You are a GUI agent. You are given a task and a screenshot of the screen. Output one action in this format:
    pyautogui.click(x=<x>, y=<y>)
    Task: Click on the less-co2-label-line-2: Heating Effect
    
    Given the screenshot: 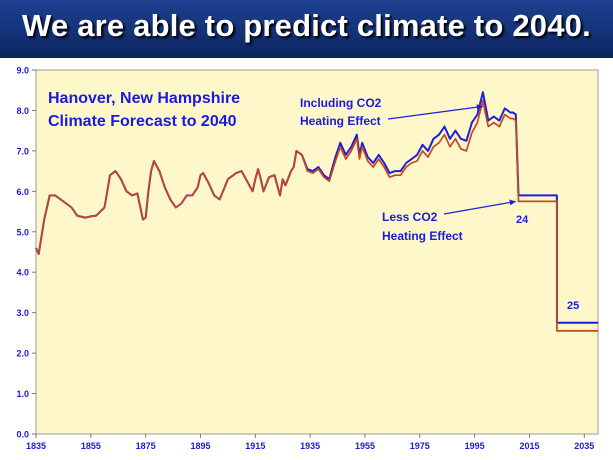 What is the action you would take?
    pyautogui.click(x=422, y=236)
    